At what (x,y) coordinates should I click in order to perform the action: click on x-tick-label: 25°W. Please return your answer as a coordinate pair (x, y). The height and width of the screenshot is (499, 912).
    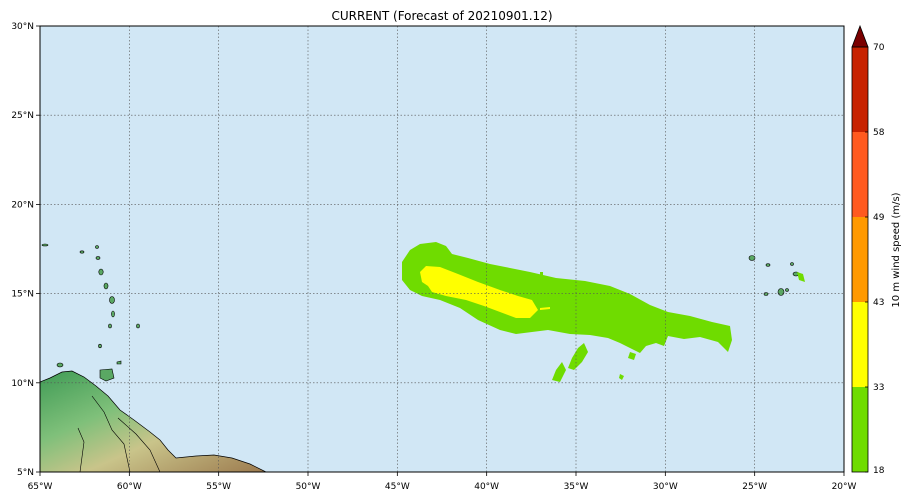
    Looking at the image, I should click on (754, 487).